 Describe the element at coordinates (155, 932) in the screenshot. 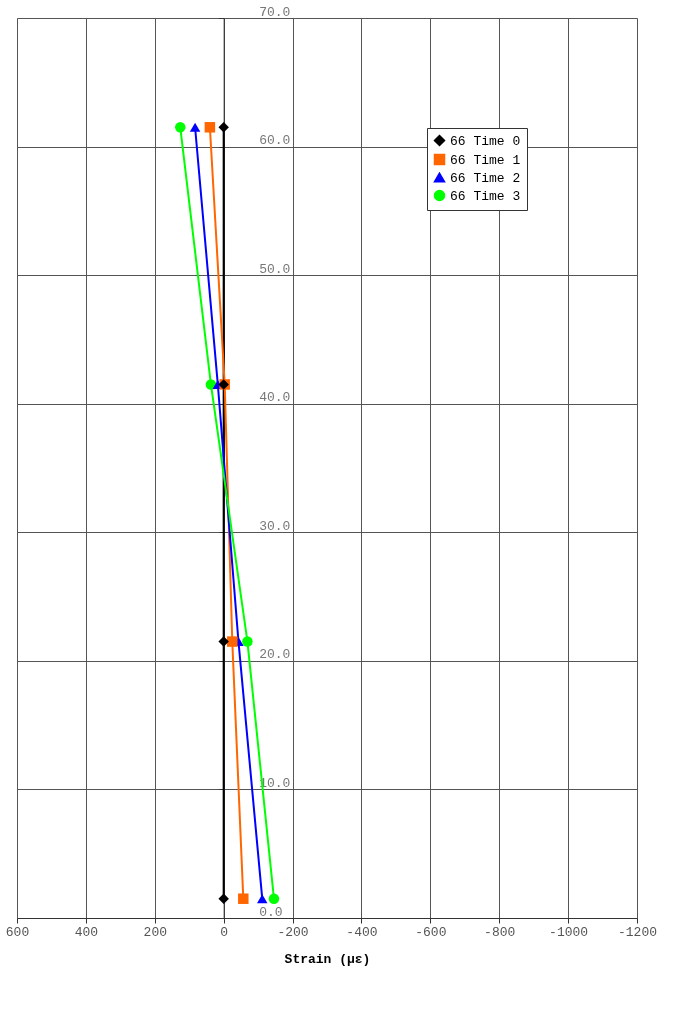

I see `x-tick-label: 200` at that location.